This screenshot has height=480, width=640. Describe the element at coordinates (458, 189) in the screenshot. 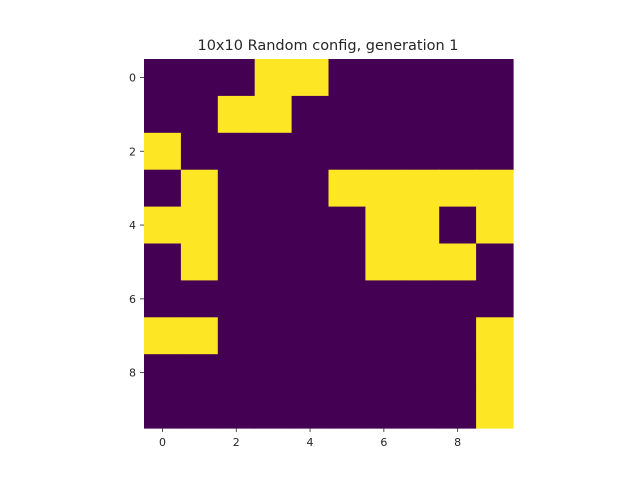

I see `heatmap-cell-r3-c8` at that location.